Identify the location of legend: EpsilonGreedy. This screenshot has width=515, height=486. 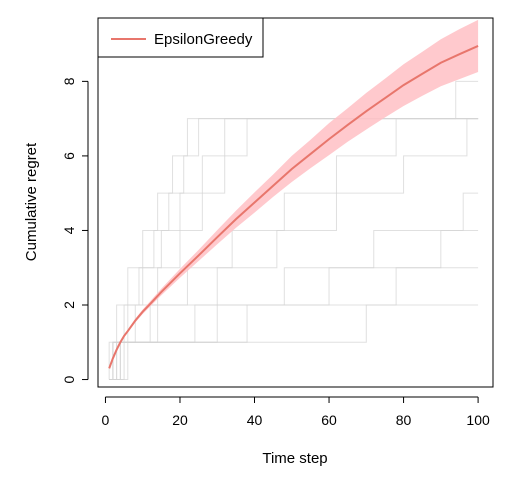
(180, 37).